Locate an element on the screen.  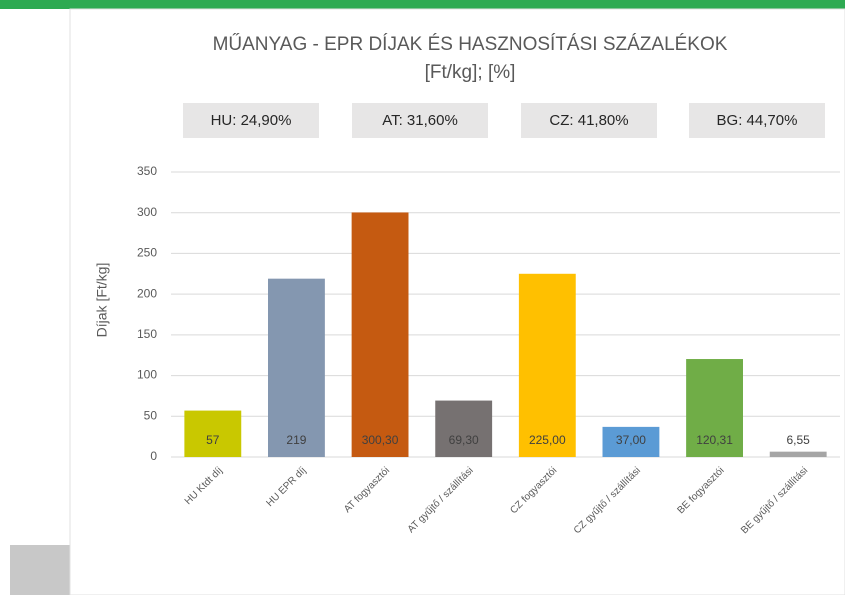
y-tick-label: 150 is located at coordinates (147, 334).